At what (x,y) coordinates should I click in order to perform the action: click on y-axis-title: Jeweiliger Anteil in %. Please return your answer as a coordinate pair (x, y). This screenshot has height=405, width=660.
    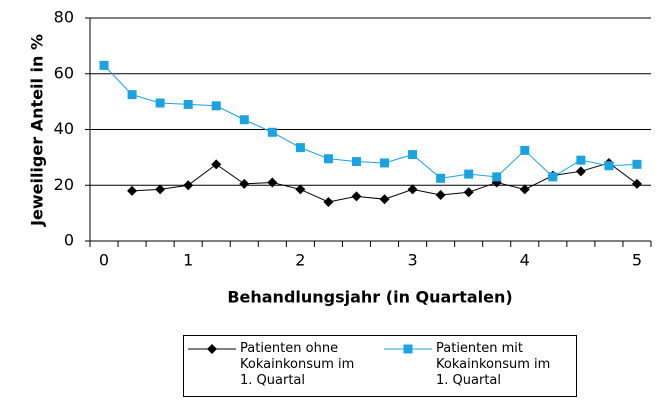
    Looking at the image, I should click on (37, 130).